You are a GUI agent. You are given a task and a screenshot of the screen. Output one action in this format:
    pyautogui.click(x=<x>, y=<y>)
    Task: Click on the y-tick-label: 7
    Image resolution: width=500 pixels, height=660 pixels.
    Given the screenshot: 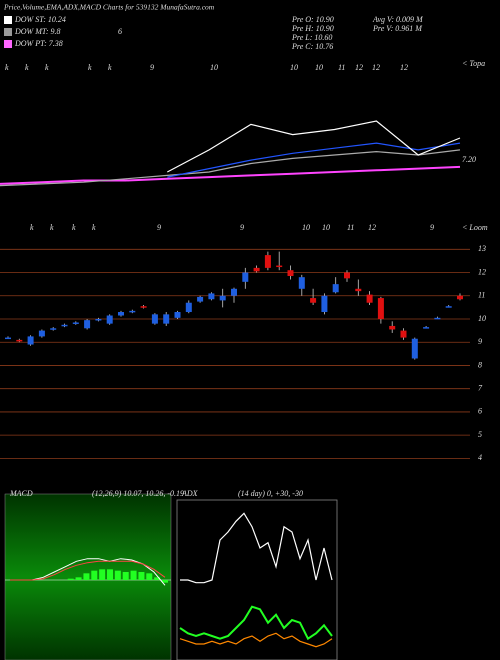 What is the action you would take?
    pyautogui.click(x=480, y=388)
    